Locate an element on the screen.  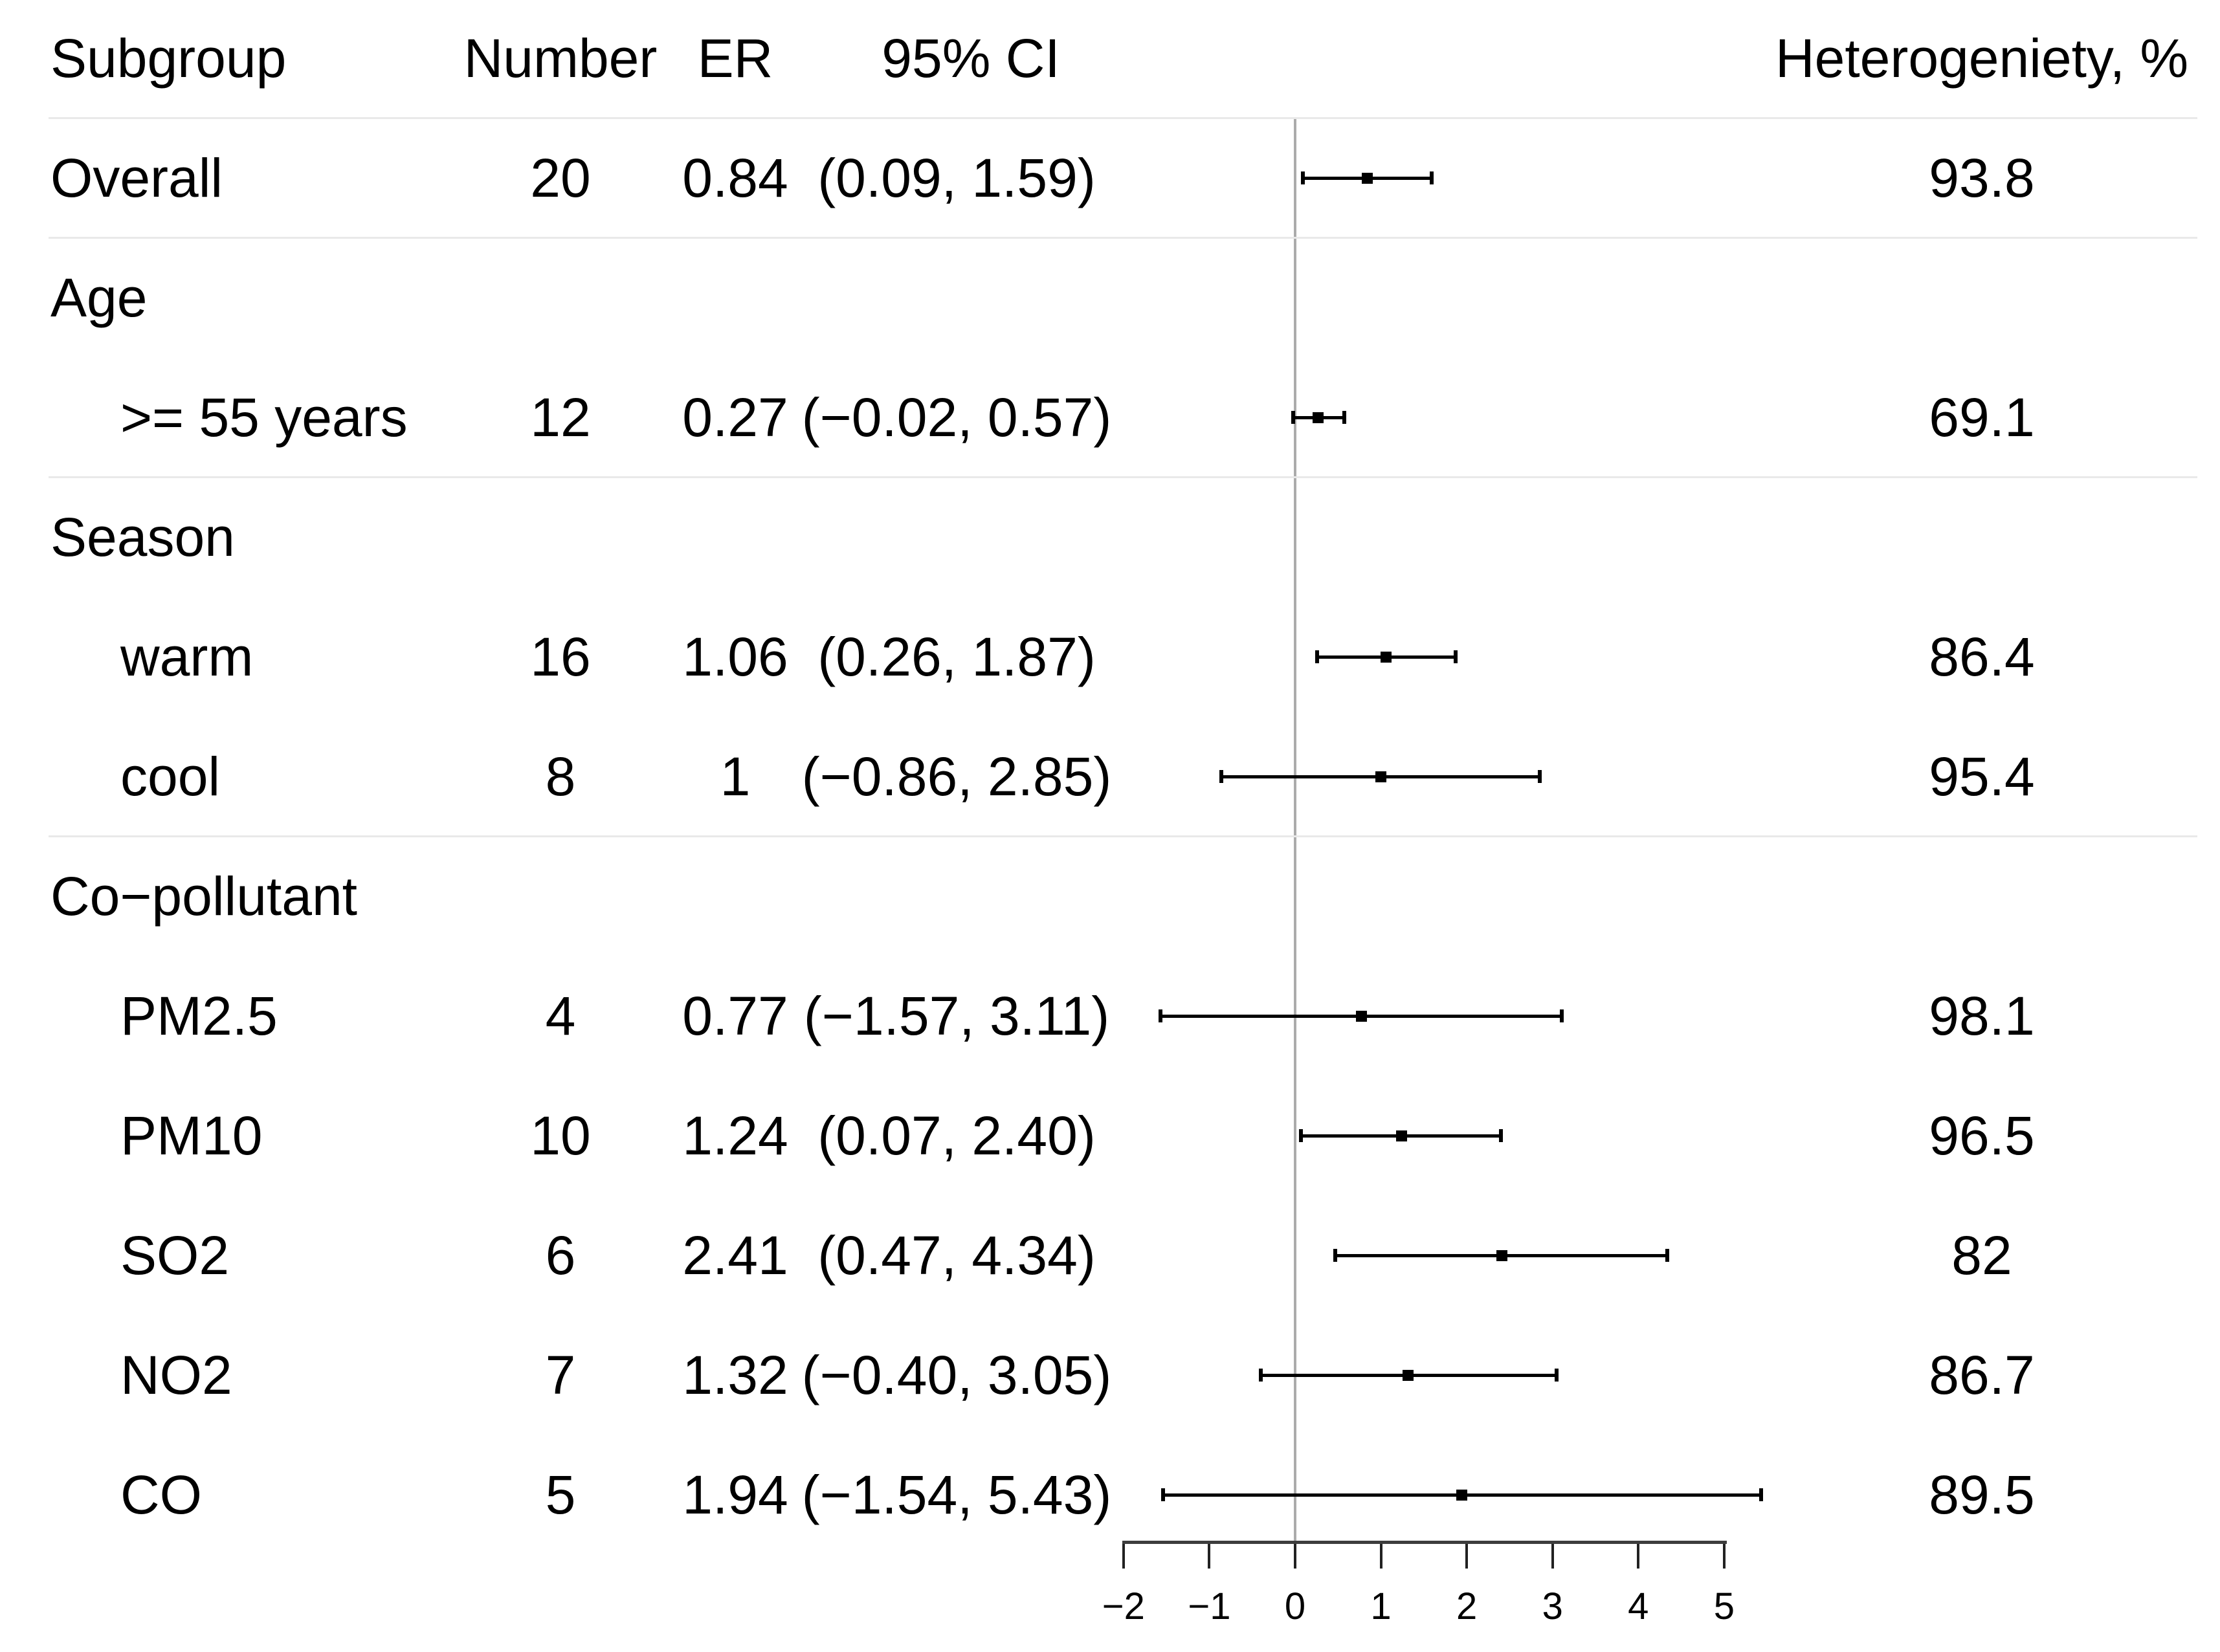
row-er-value: 1.94 is located at coordinates (735, 1494).